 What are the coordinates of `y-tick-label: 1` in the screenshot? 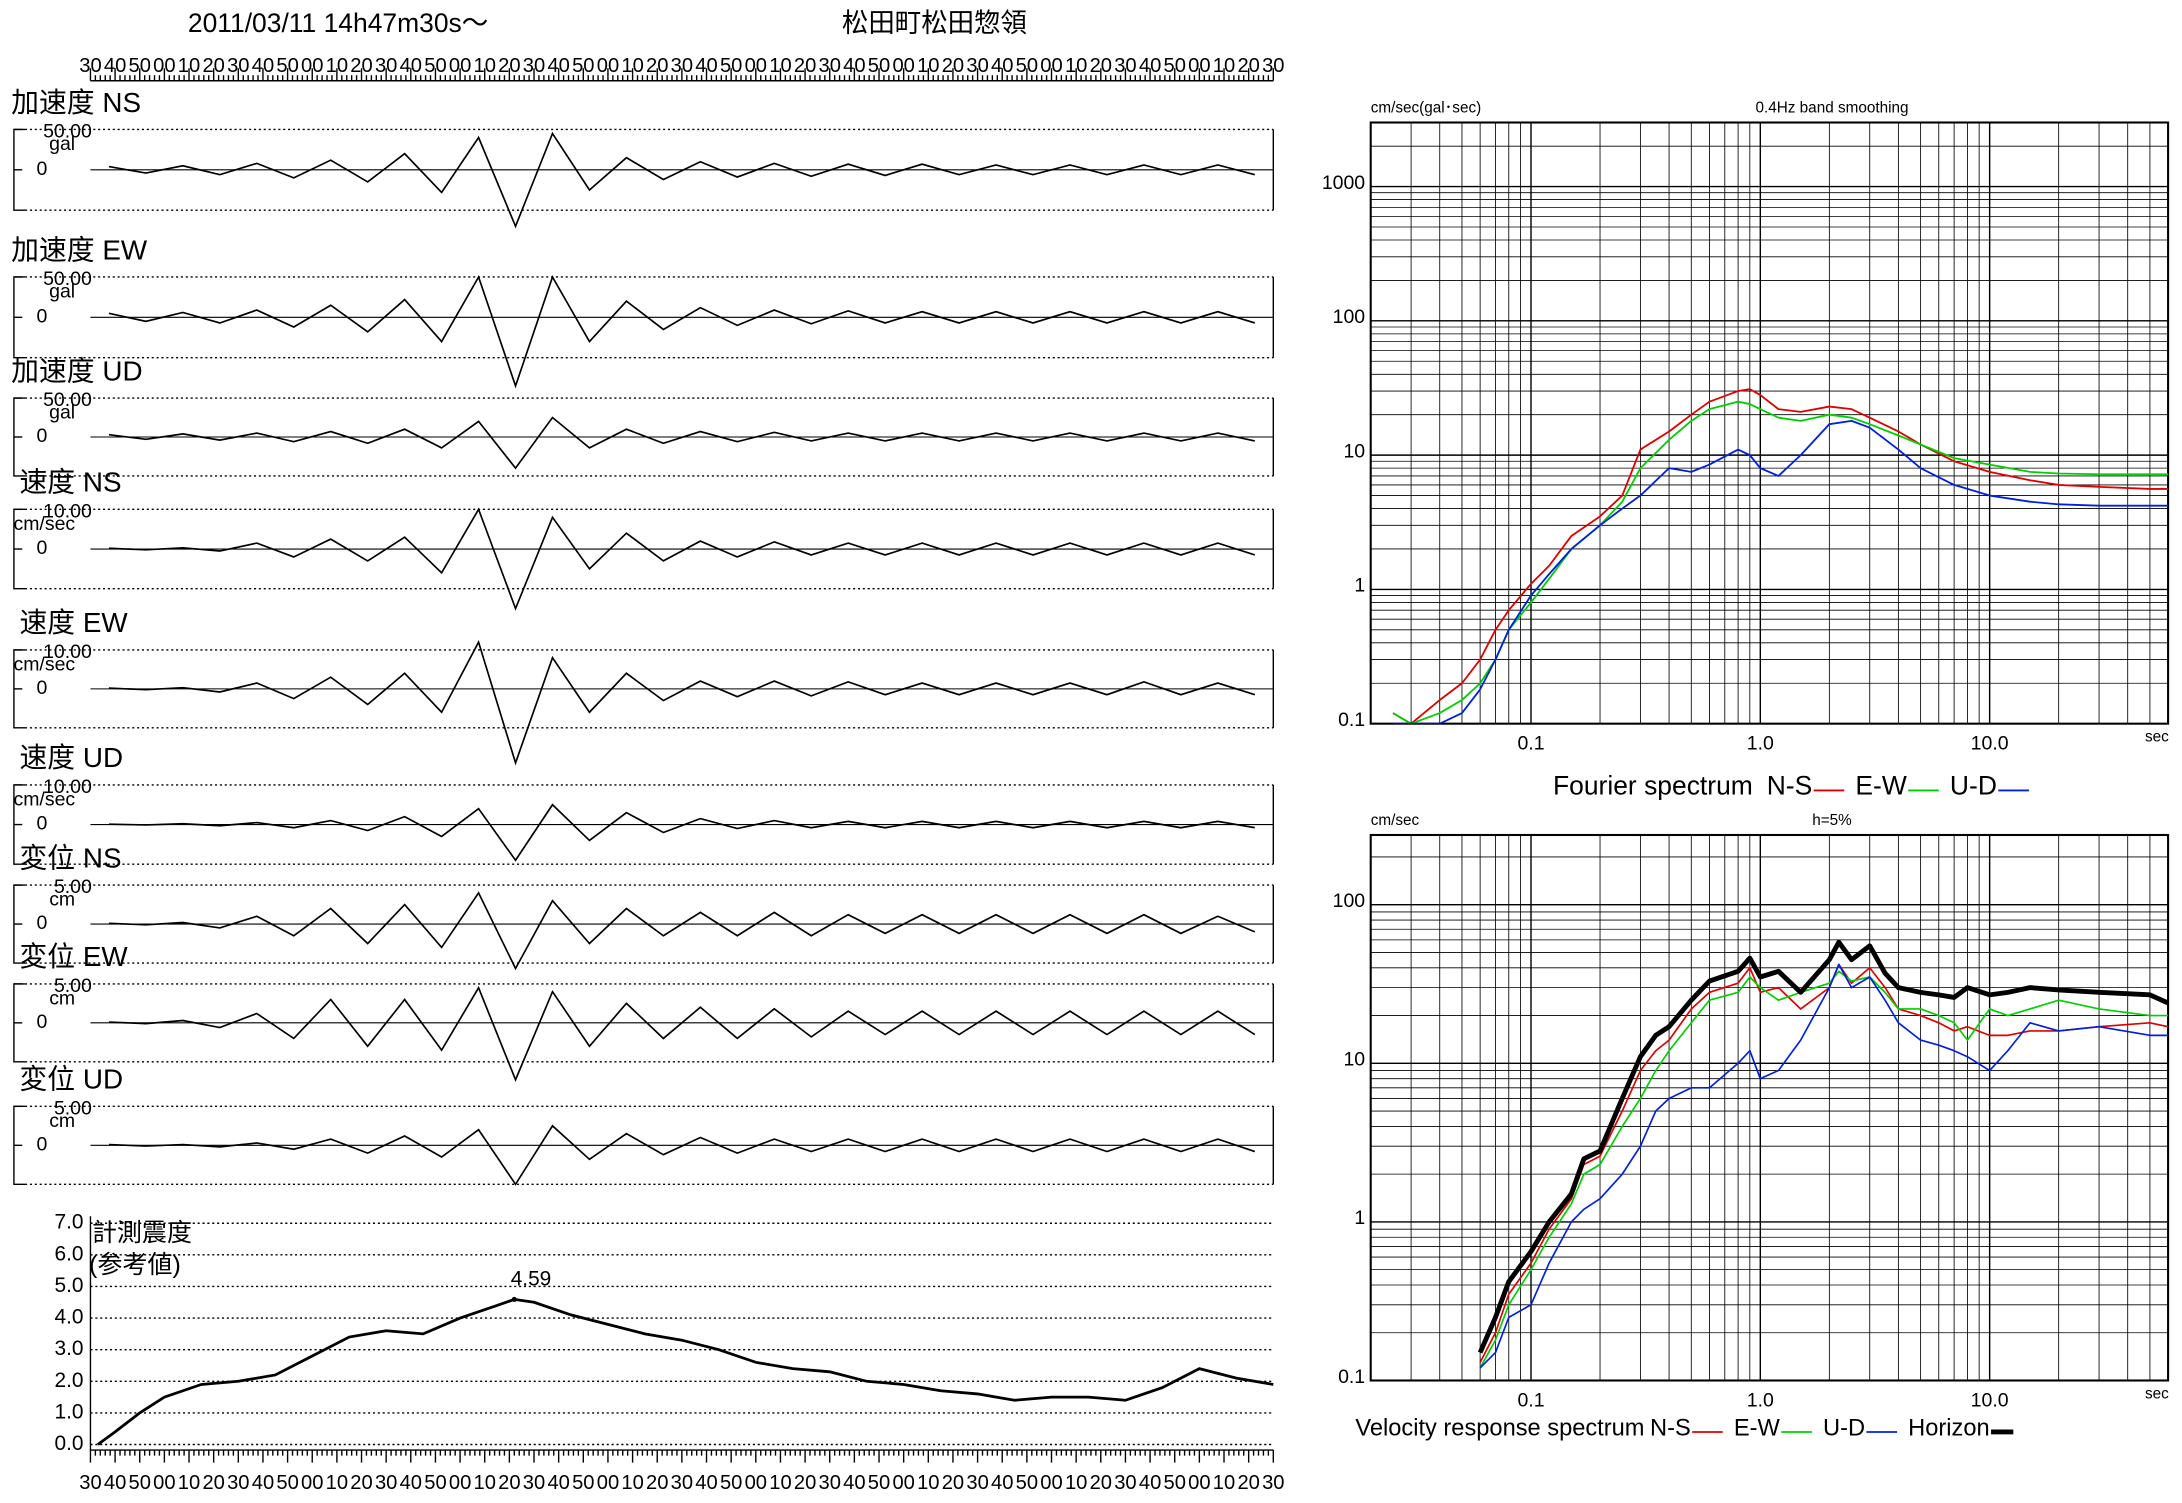 It's located at (1359, 1218).